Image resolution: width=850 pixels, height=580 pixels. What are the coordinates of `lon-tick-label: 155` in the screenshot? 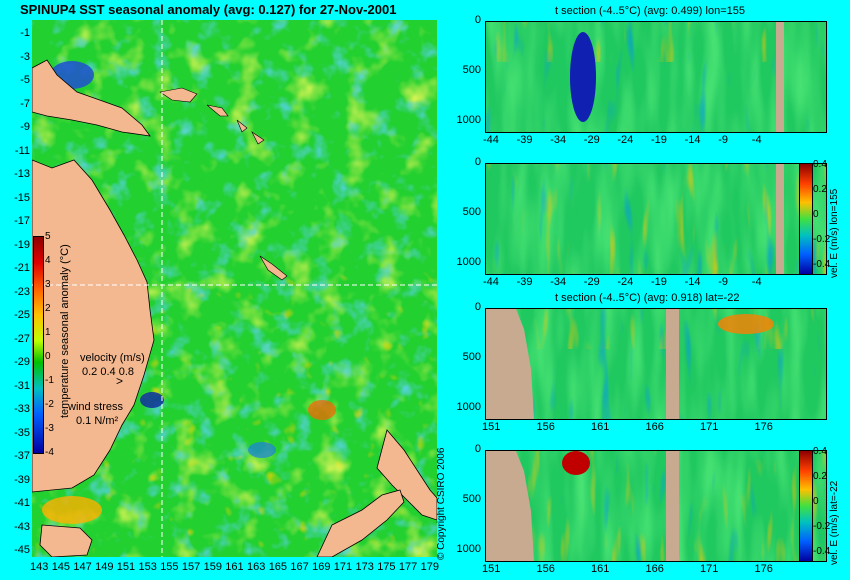 It's located at (169, 567).